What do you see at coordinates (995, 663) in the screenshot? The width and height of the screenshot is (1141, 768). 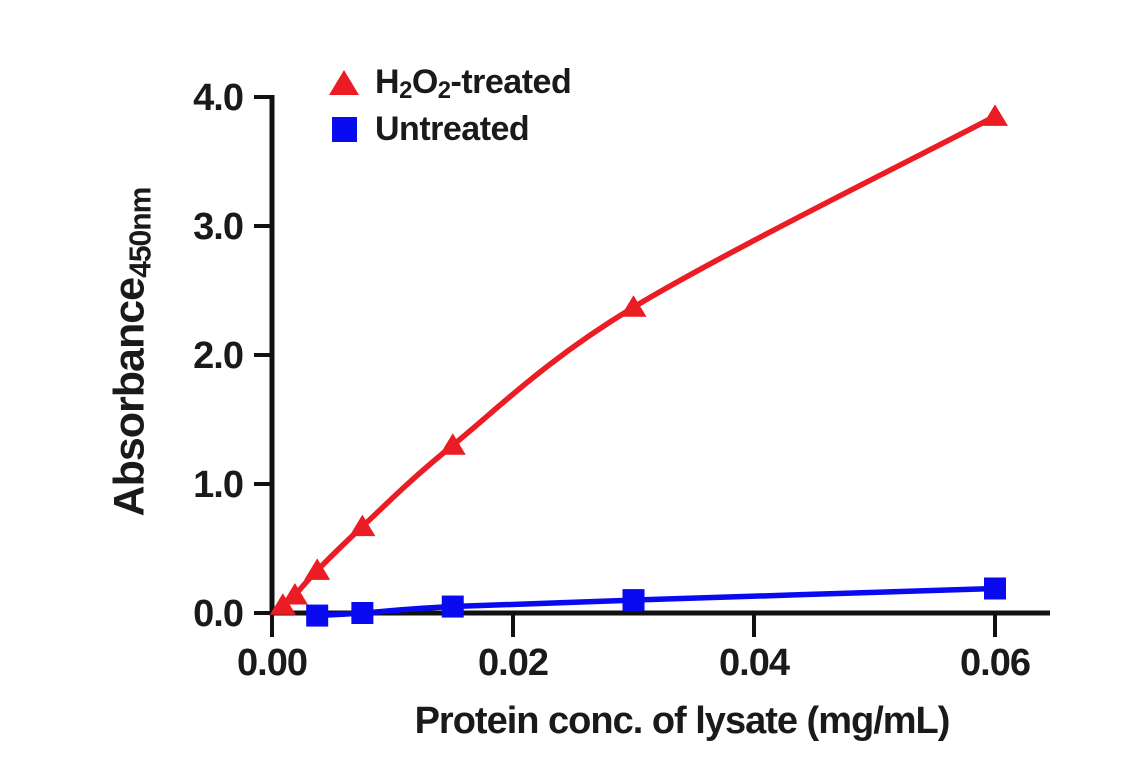 I see `x-tick-label: 0.06` at bounding box center [995, 663].